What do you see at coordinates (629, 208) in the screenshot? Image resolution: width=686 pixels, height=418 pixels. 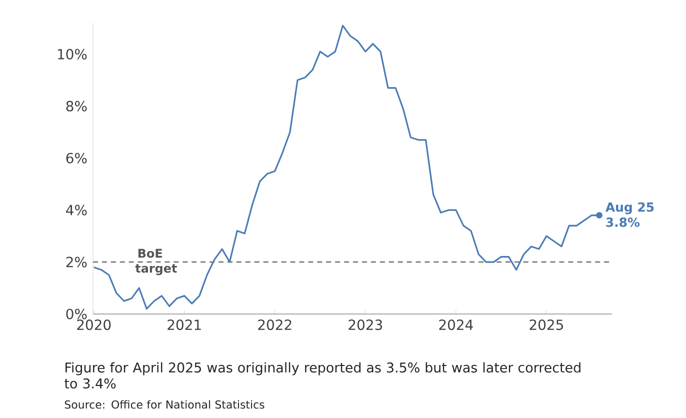 I see `annotation: Aug 25` at bounding box center [629, 208].